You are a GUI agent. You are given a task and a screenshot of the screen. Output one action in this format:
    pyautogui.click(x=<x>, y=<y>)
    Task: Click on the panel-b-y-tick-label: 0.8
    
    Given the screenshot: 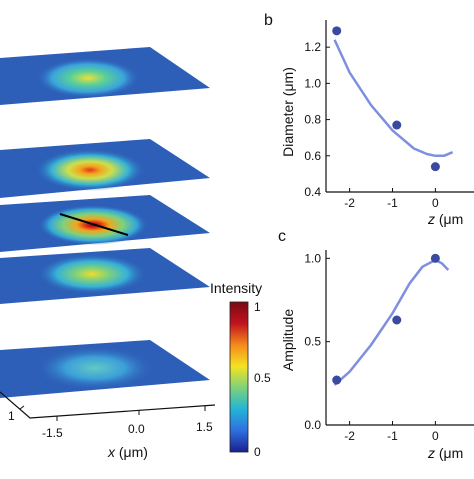 What is the action you would take?
    pyautogui.click(x=312, y=120)
    